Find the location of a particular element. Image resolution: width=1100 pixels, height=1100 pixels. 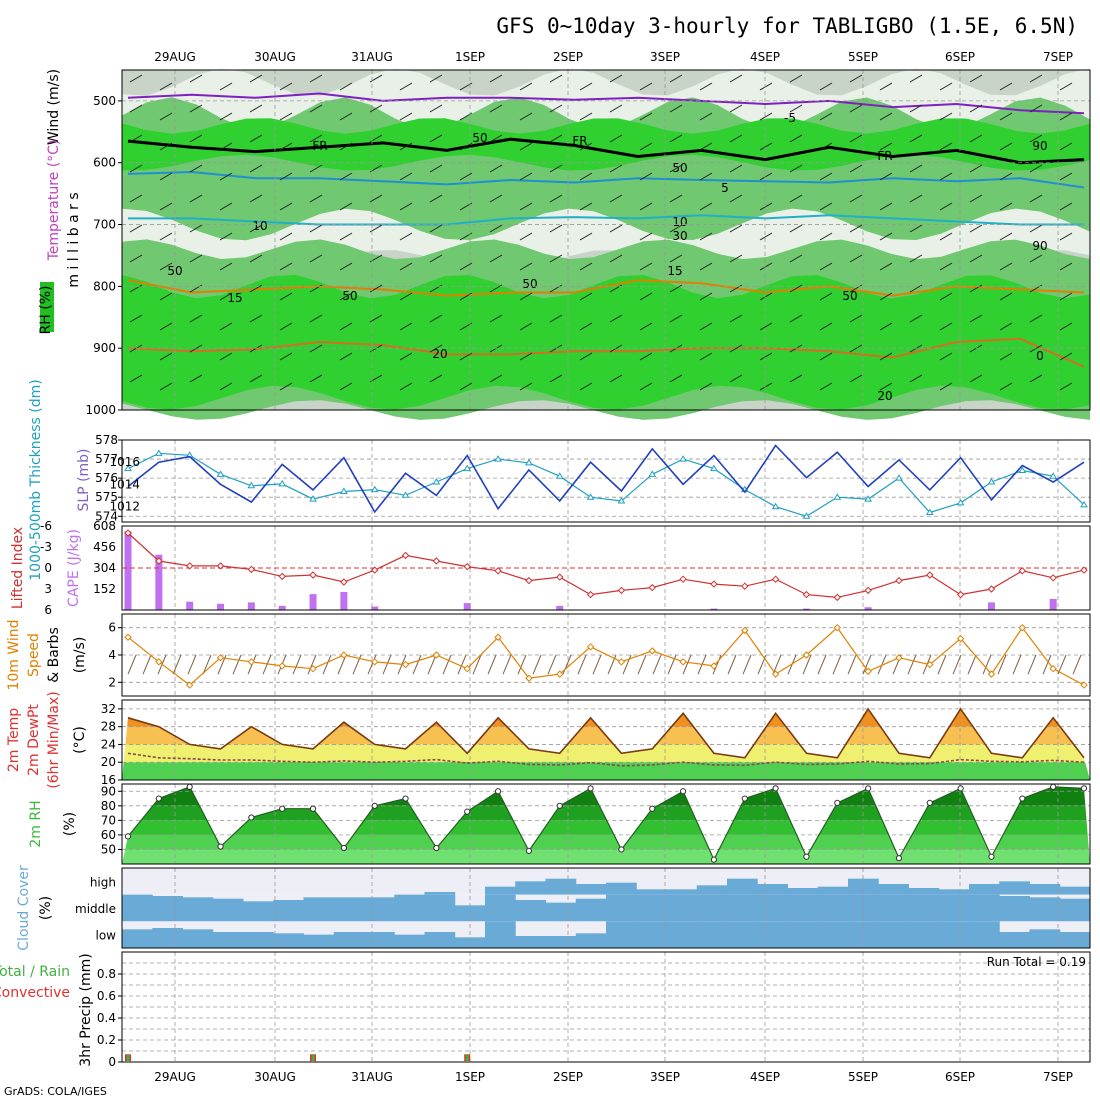

y-axis-unit: 3hr Precip (mm) is located at coordinates (86, 1009).